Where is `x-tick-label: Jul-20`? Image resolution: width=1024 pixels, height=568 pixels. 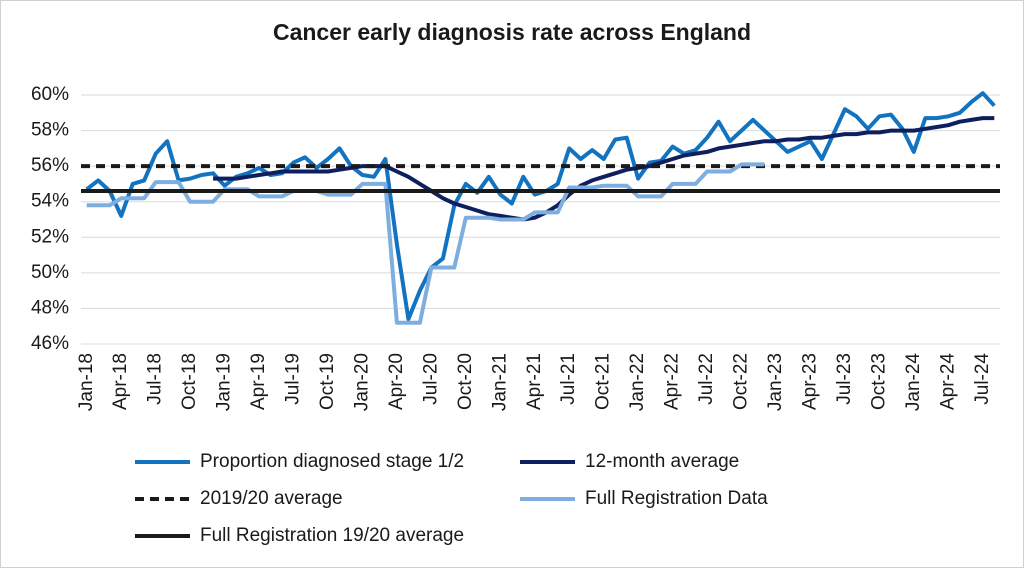 x-tick-label: Jul-20 is located at coordinates (430, 379).